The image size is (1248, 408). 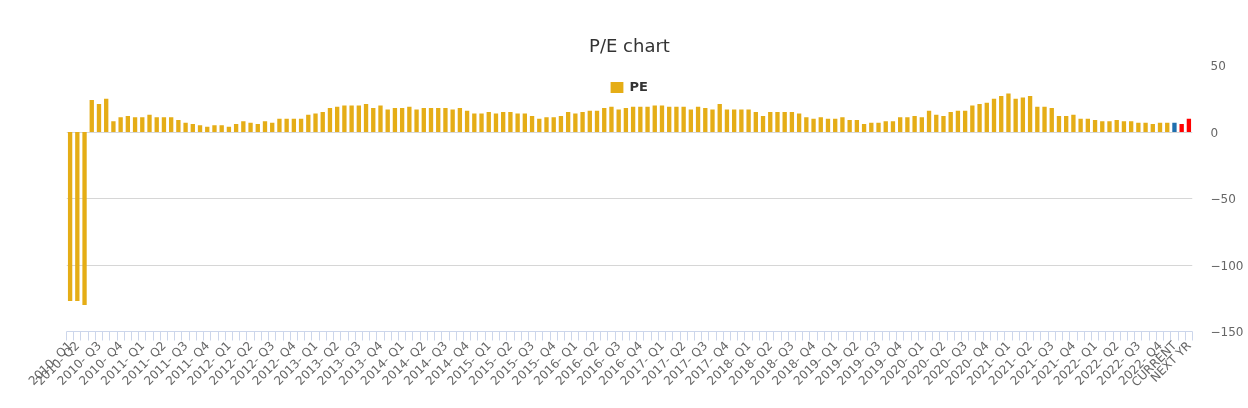 What do you see at coordinates (639, 86) in the screenshot?
I see `legend-label: PE` at bounding box center [639, 86].